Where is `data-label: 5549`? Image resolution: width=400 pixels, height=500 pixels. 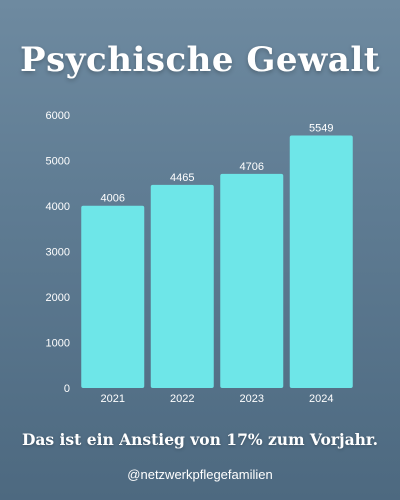 data-label: 5549 is located at coordinates (321, 129).